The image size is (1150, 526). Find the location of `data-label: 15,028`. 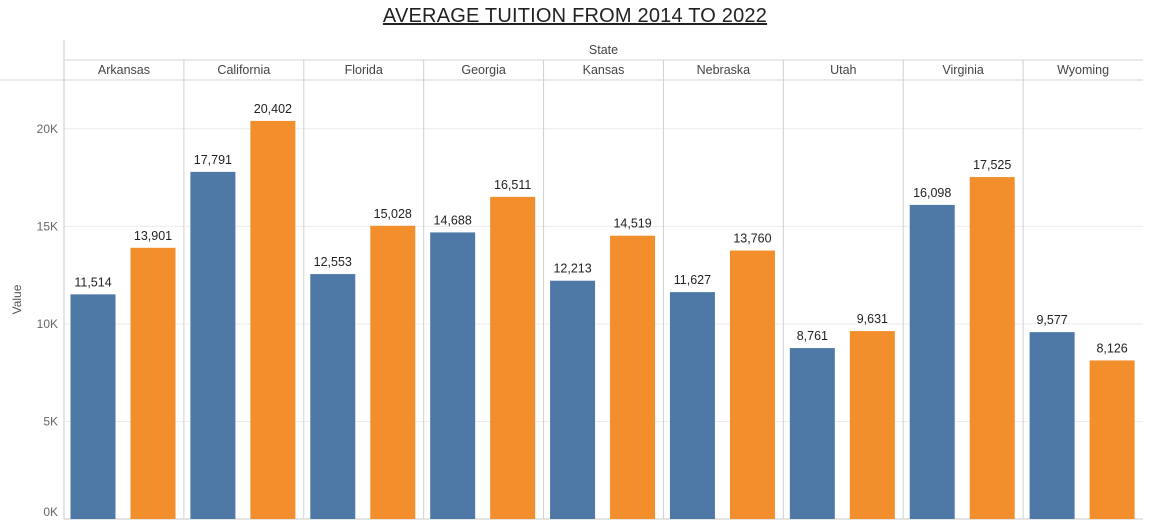

data-label: 15,028 is located at coordinates (393, 214).